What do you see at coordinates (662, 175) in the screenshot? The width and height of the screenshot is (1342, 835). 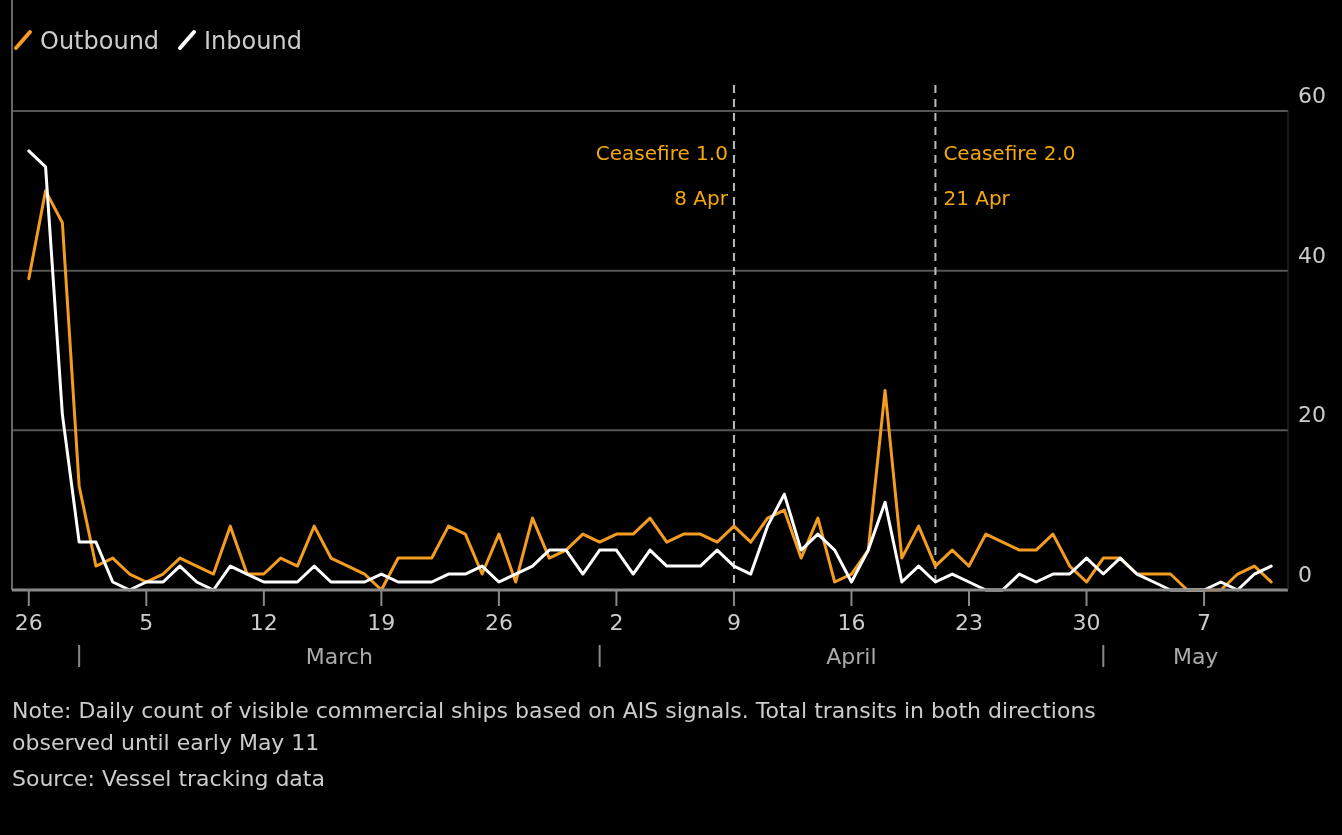 I see `ref-line-label: Ceasefire 1.0 8 Apr` at bounding box center [662, 175].